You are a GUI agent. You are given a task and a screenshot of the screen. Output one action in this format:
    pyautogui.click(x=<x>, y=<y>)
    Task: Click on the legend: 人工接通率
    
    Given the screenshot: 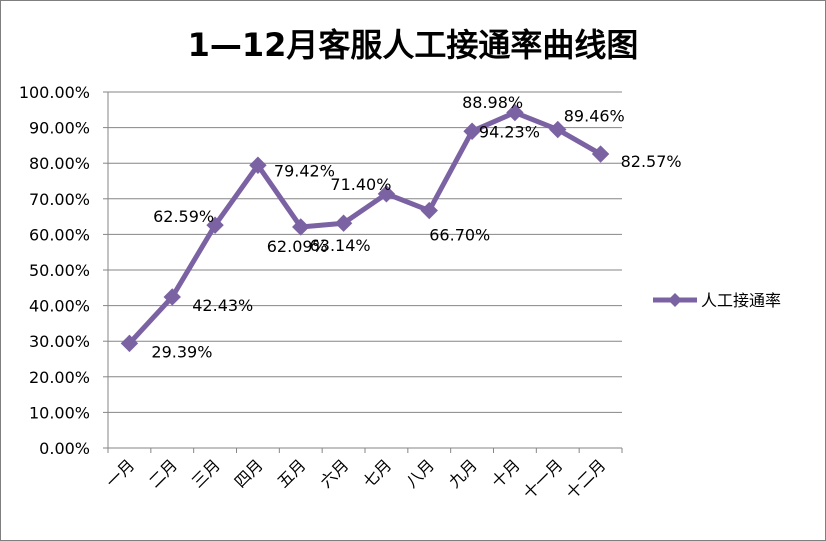 What is the action you would take?
    pyautogui.click(x=717, y=300)
    